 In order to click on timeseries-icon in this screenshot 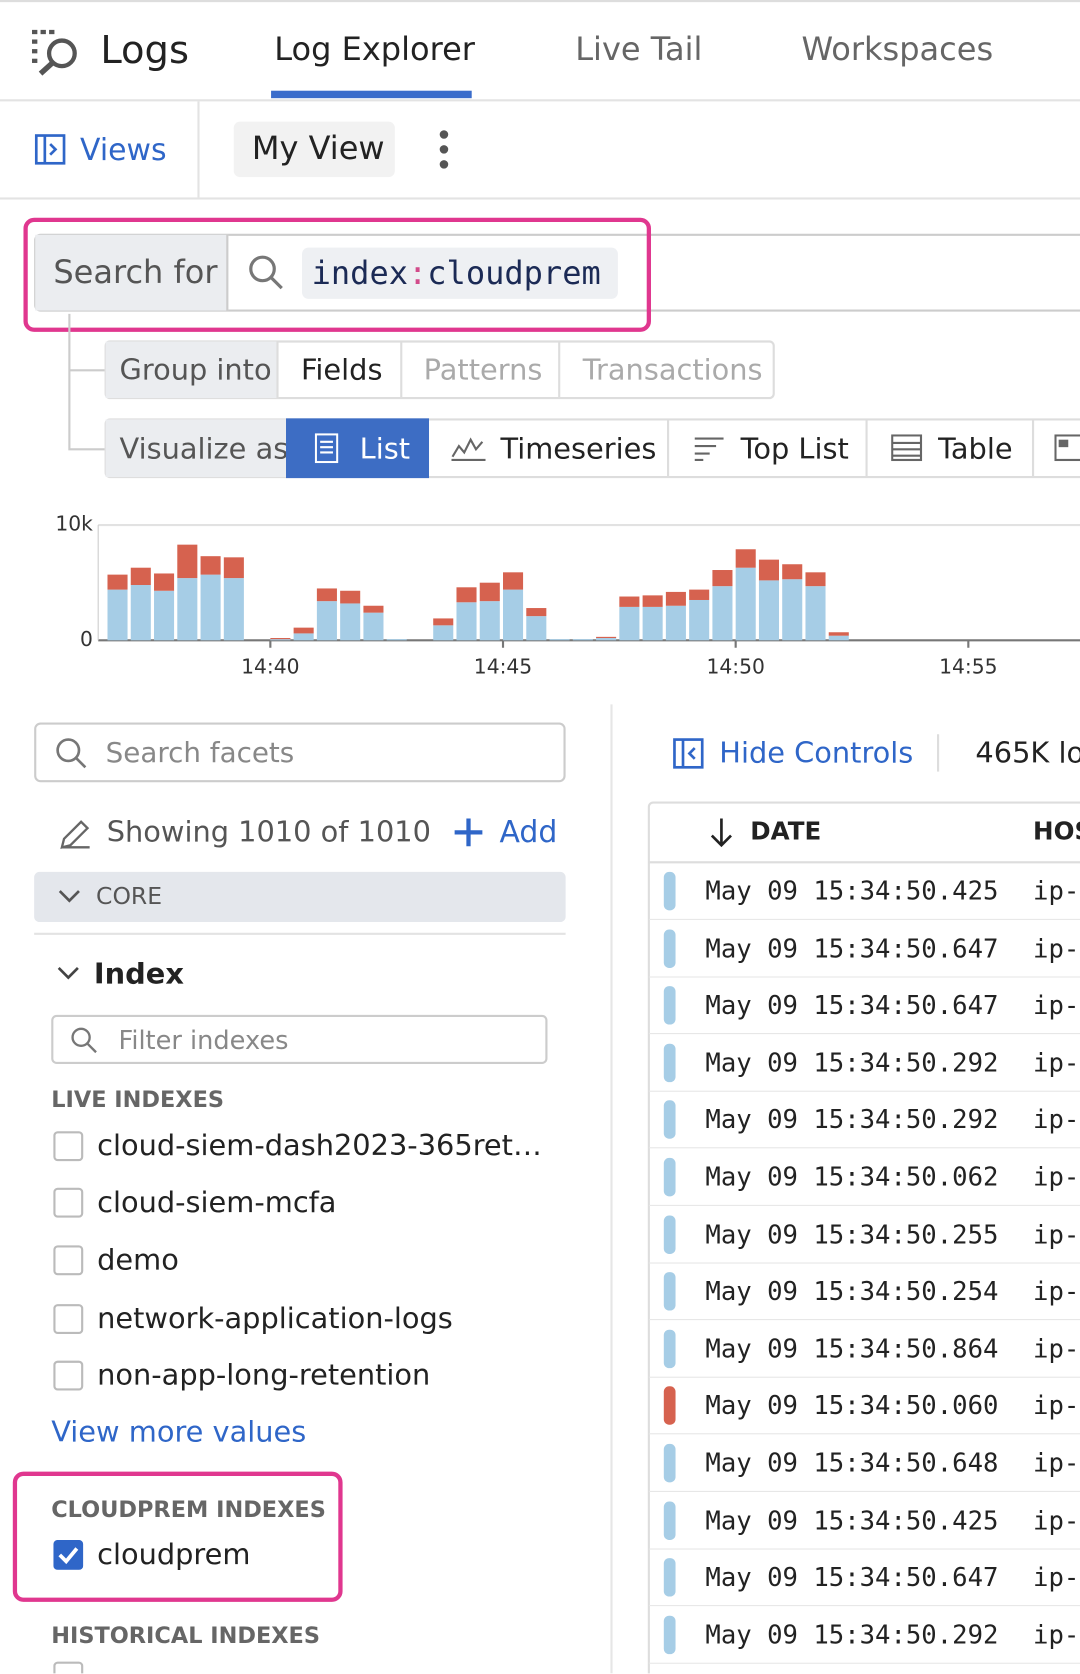, I will do `click(468, 449)`.